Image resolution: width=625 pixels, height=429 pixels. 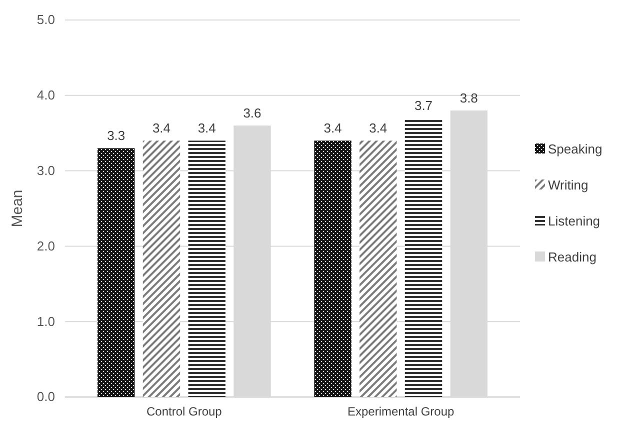 What do you see at coordinates (116, 136) in the screenshot?
I see `data-label: 3.3` at bounding box center [116, 136].